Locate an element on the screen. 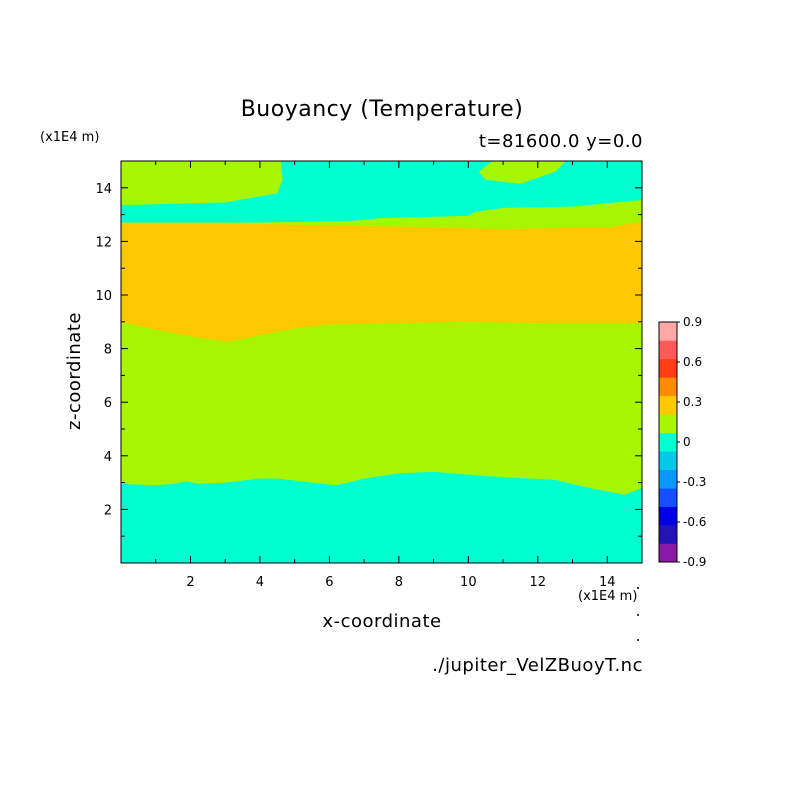 The height and width of the screenshot is (804, 804). y-tick-label: 12 is located at coordinates (103, 242).